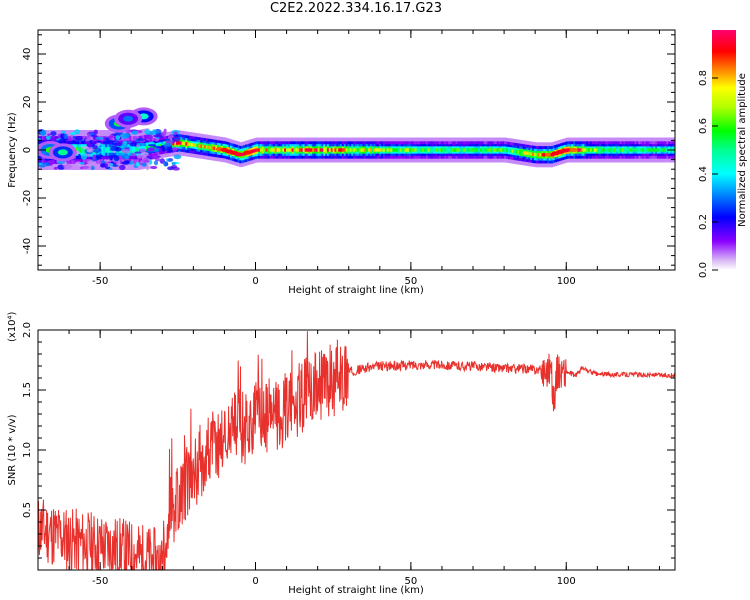 This screenshot has height=600, width=750. Describe the element at coordinates (27, 246) in the screenshot. I see `spectrogram-y-tick-label: -40` at that location.